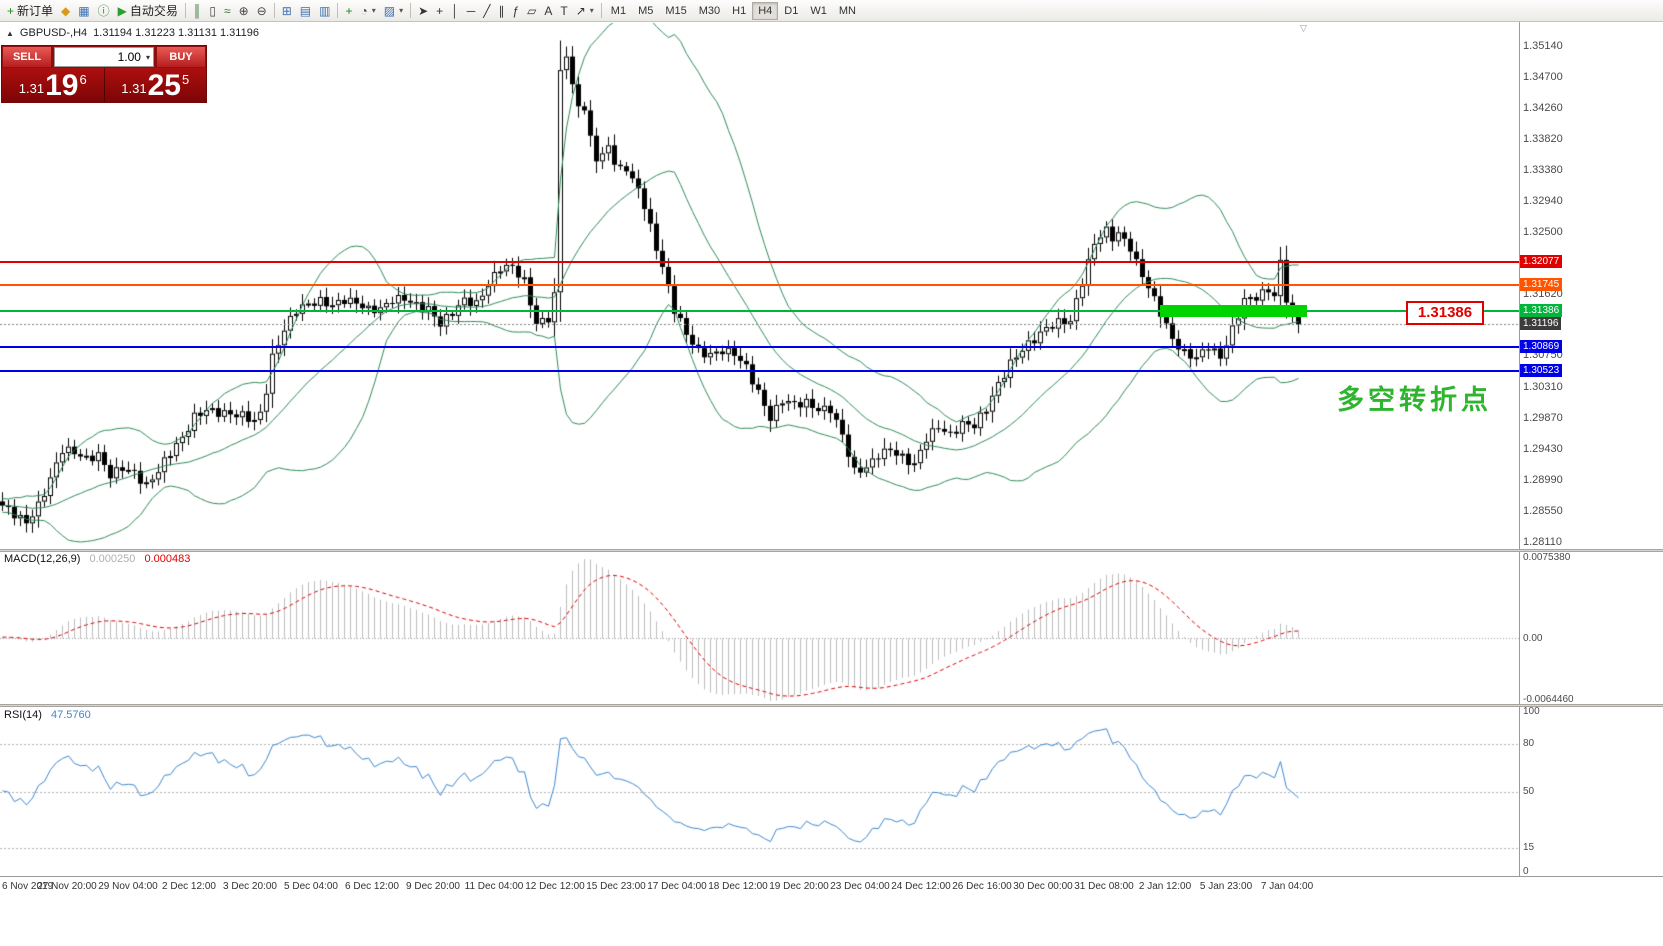 The image size is (1663, 946). What do you see at coordinates (305, 11) in the screenshot?
I see `cascade-windows-icon: ▤` at bounding box center [305, 11].